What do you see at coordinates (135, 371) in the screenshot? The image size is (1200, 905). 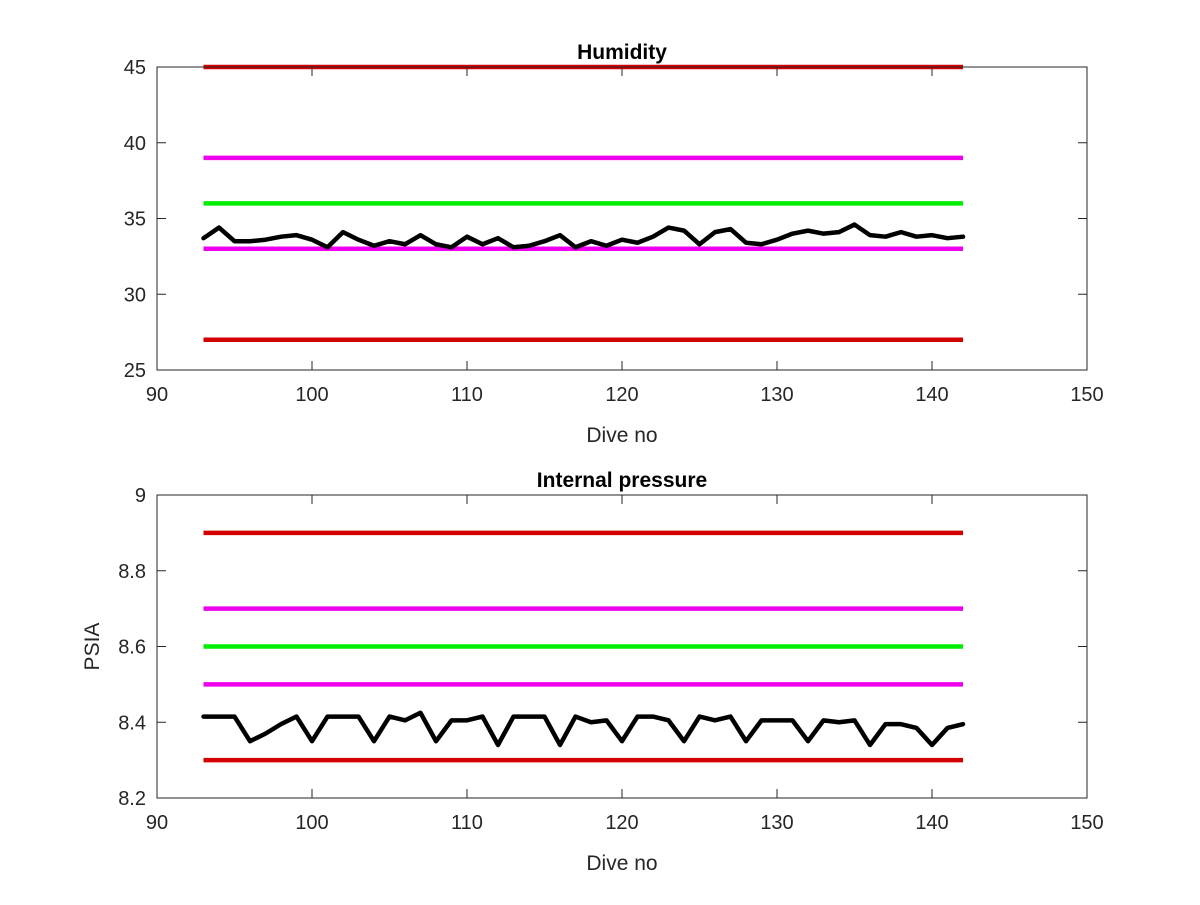 I see `y-tick-label: 25` at bounding box center [135, 371].